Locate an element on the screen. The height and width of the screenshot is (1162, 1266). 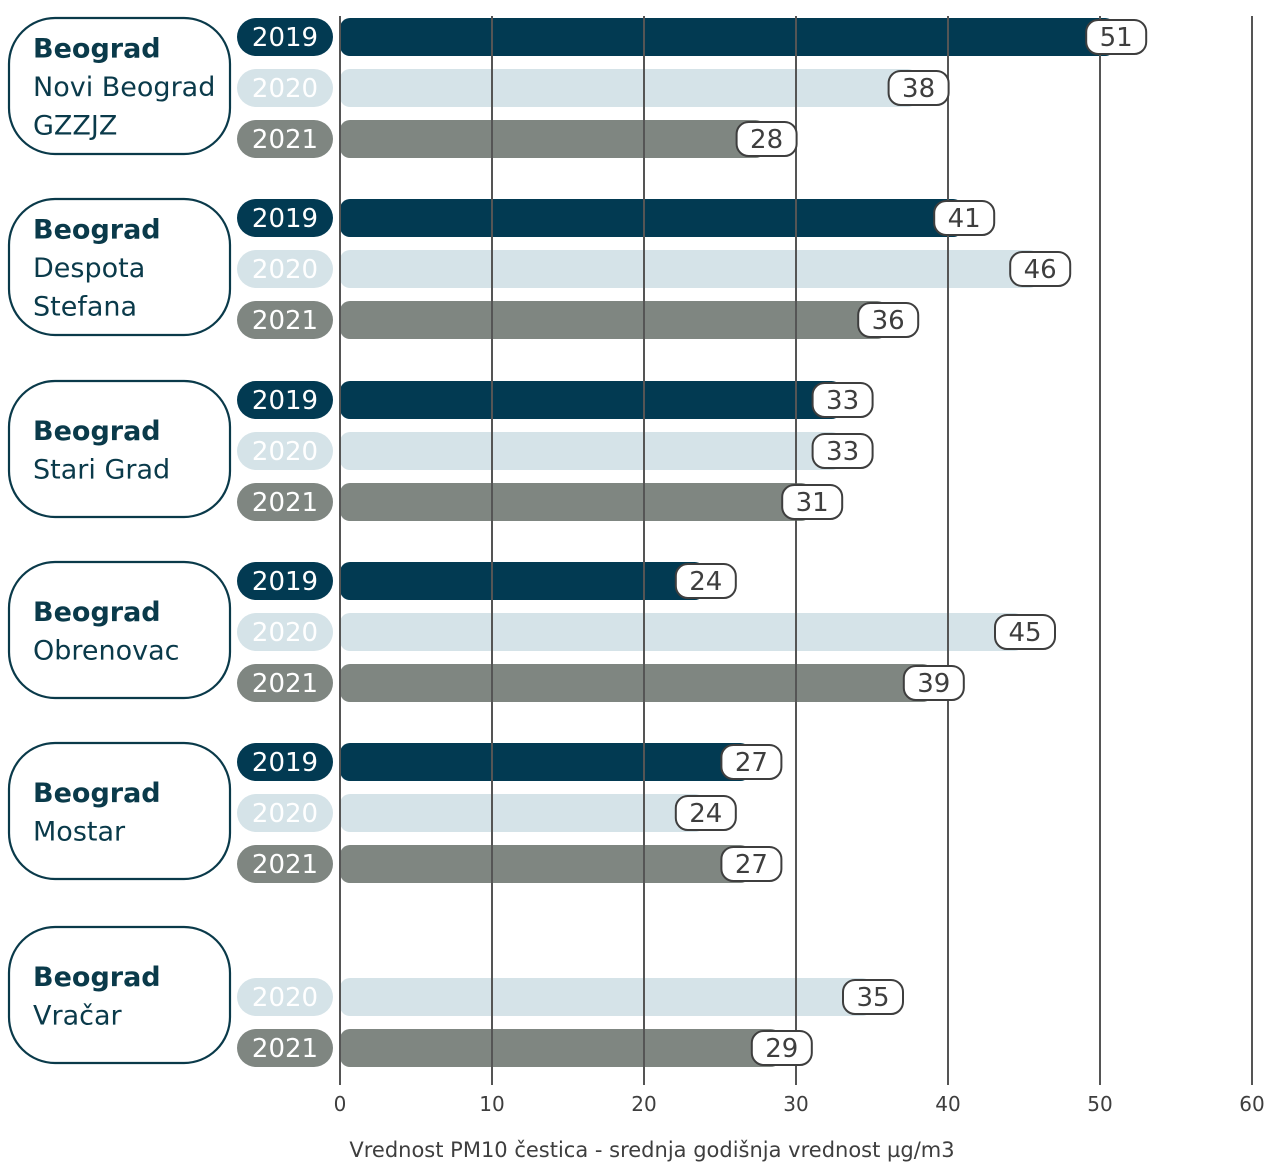
value-label: 46 is located at coordinates (1040, 270).